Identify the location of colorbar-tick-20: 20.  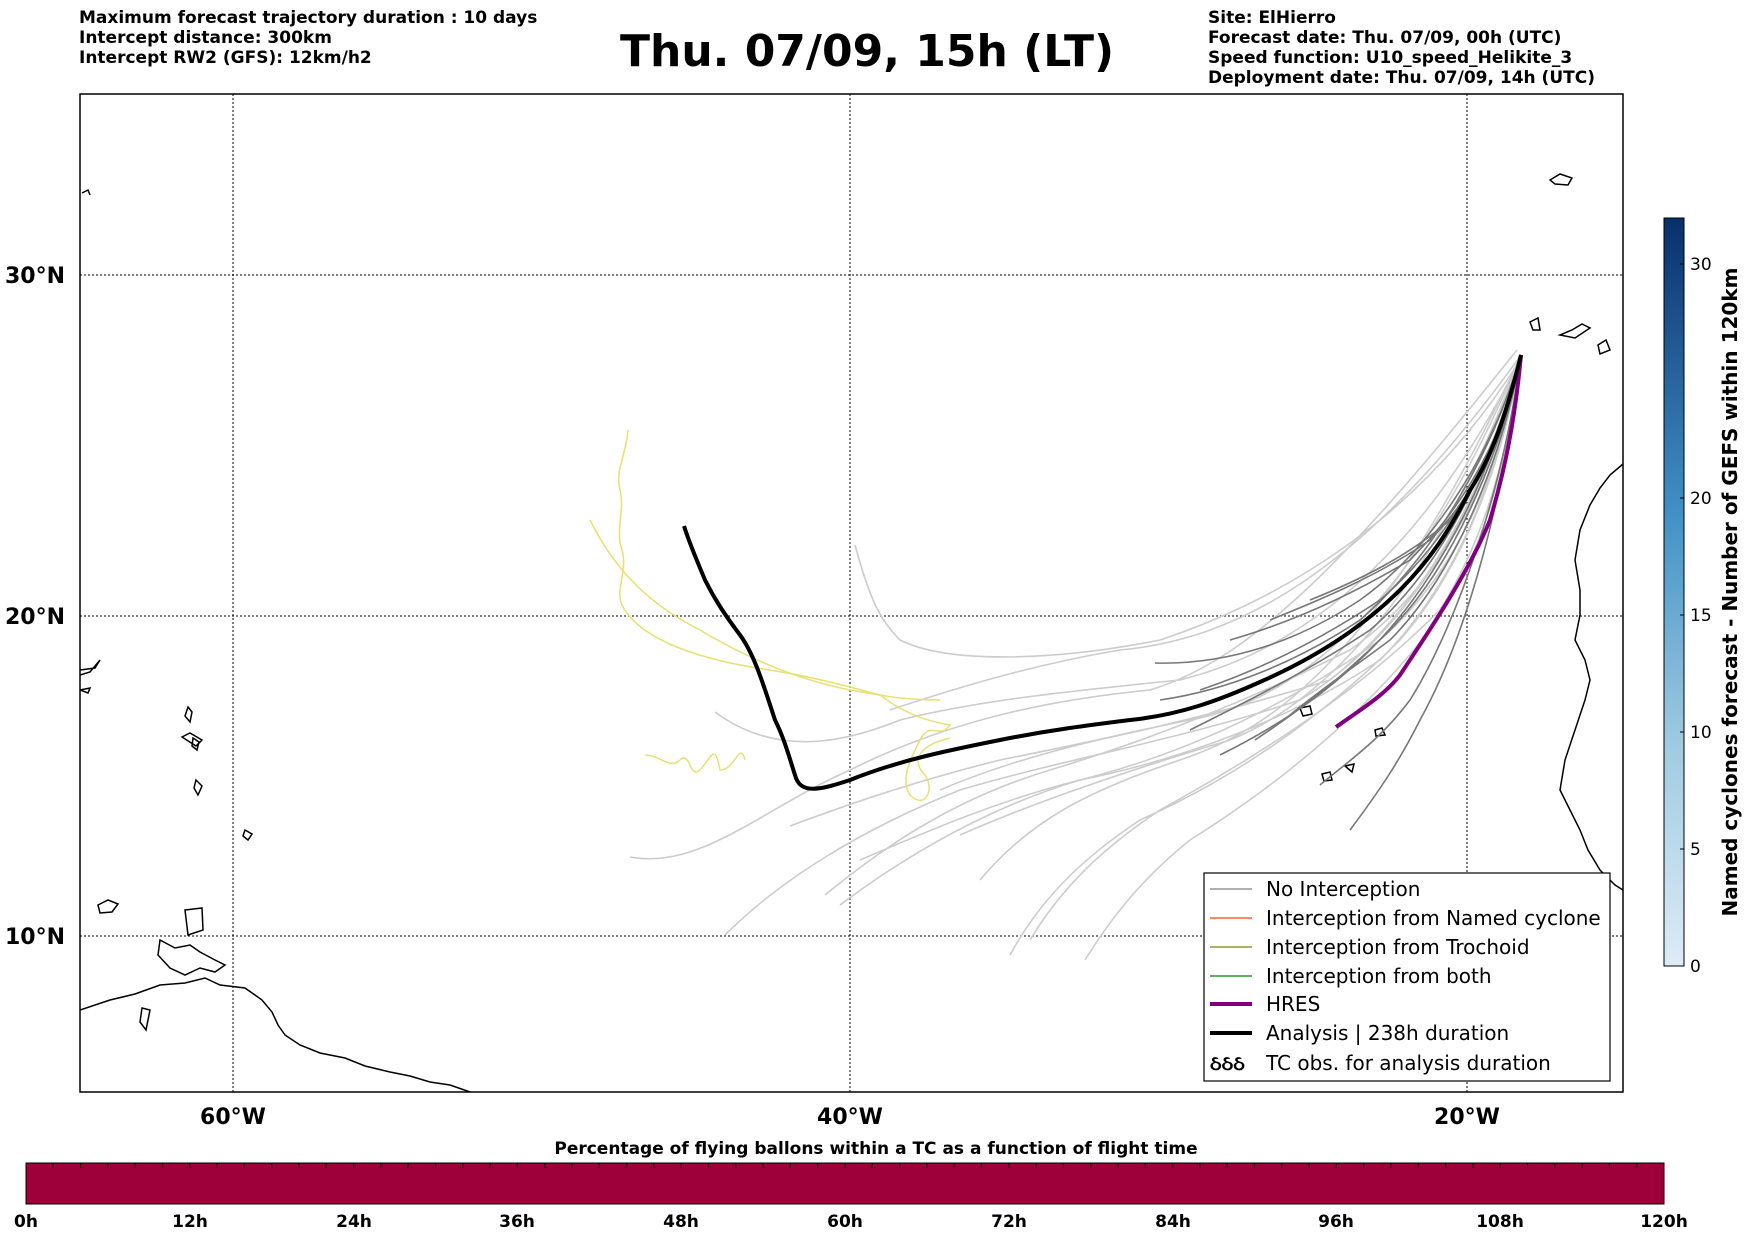
(1701, 499).